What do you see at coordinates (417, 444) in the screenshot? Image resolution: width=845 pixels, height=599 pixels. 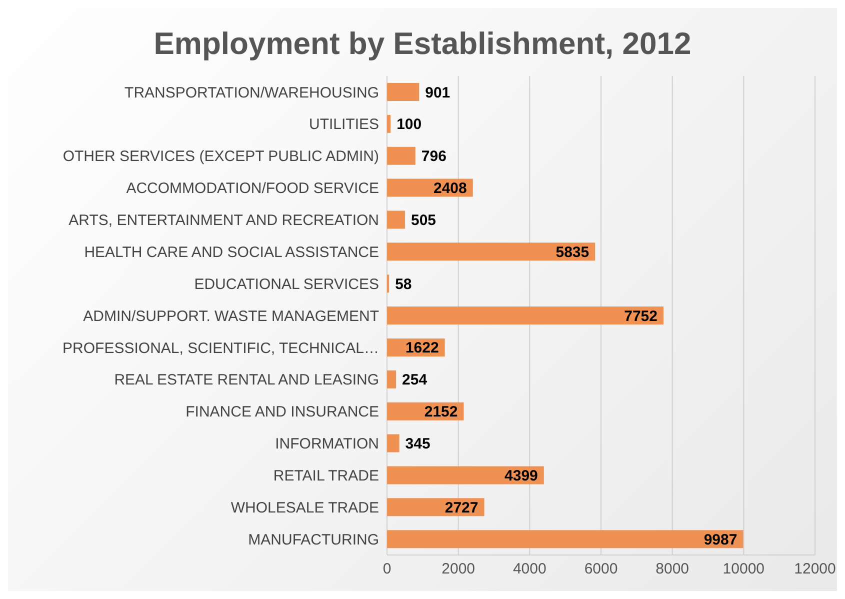 I see `data-label: 345` at bounding box center [417, 444].